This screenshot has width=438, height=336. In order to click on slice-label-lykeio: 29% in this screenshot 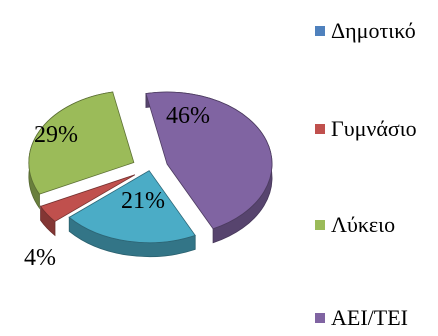, I will do `click(56, 135)`.